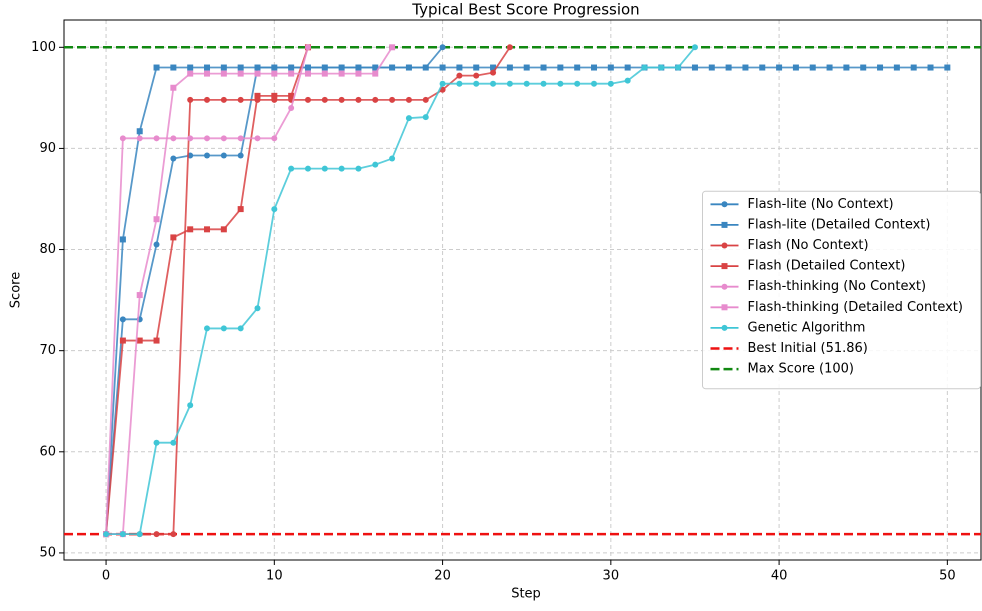  What do you see at coordinates (47, 148) in the screenshot?
I see `y-tick-label: 90` at bounding box center [47, 148].